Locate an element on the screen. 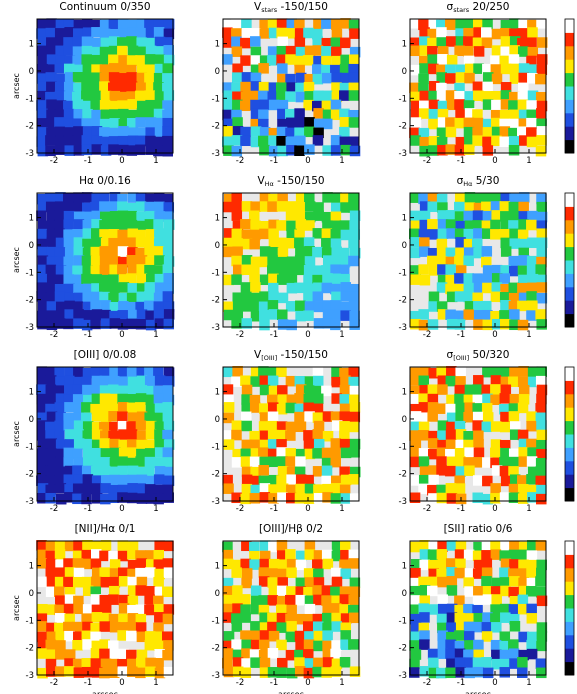  panel-title: [OIII]/Hβ 0/2 is located at coordinates (291, 529).